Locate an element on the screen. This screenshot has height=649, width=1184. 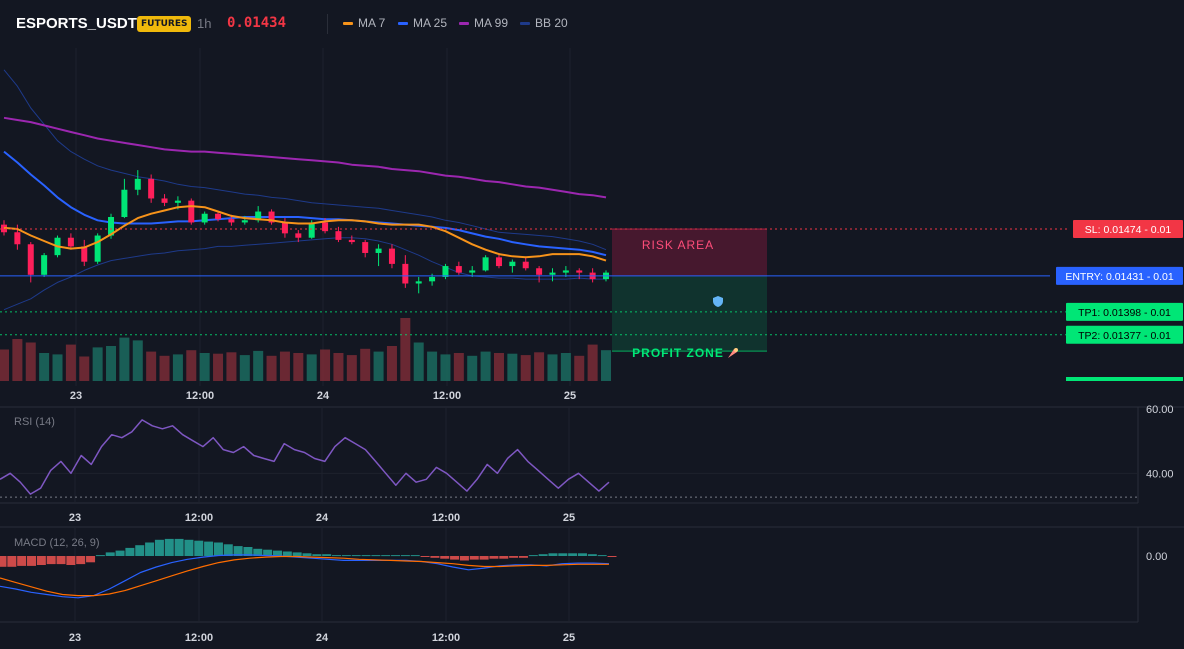
x-axis-label: 23 is located at coordinates (75, 518).